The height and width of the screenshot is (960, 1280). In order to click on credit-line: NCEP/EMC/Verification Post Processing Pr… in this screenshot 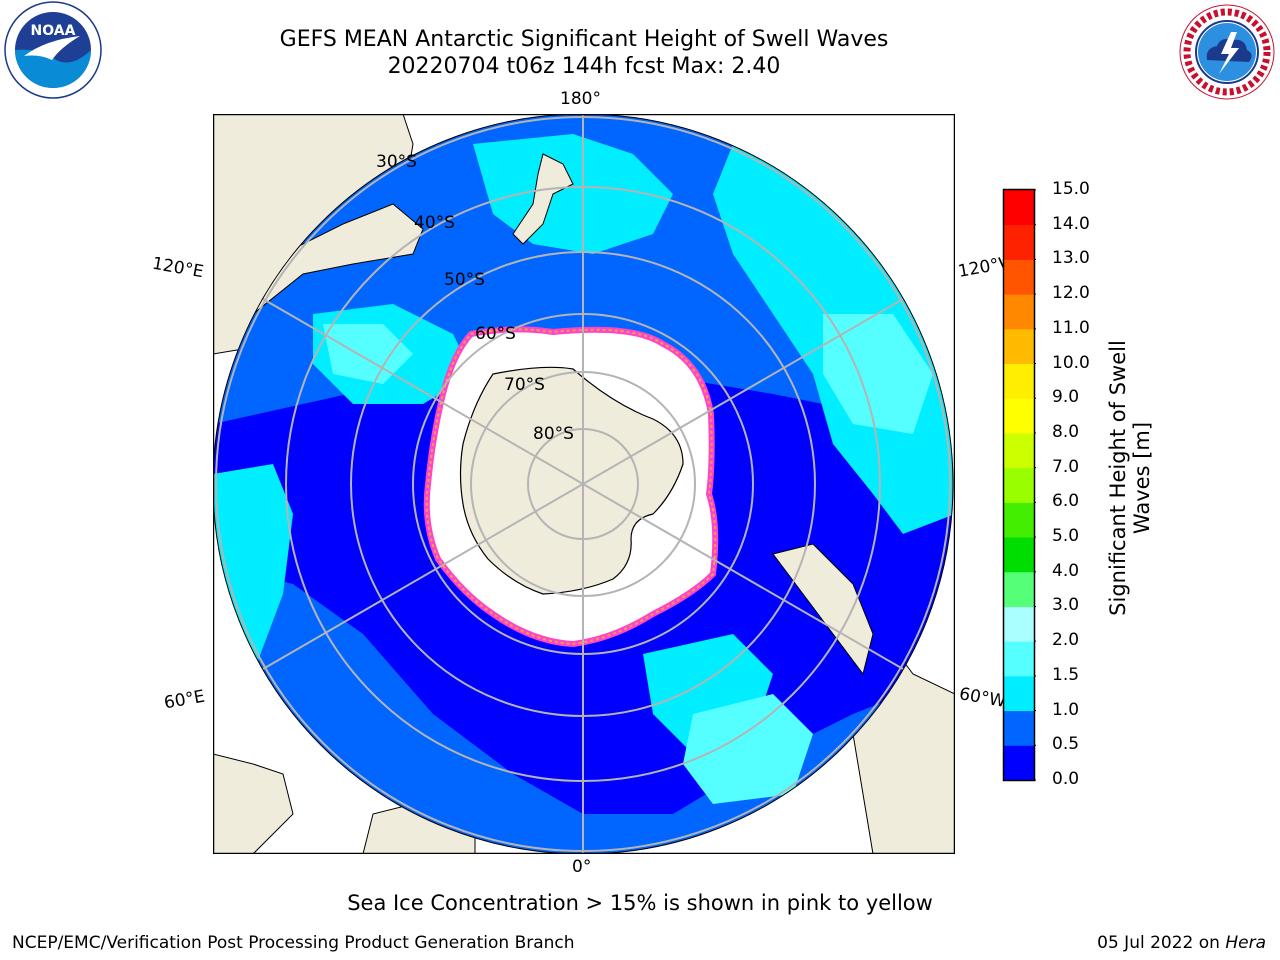, I will do `click(293, 943)`.